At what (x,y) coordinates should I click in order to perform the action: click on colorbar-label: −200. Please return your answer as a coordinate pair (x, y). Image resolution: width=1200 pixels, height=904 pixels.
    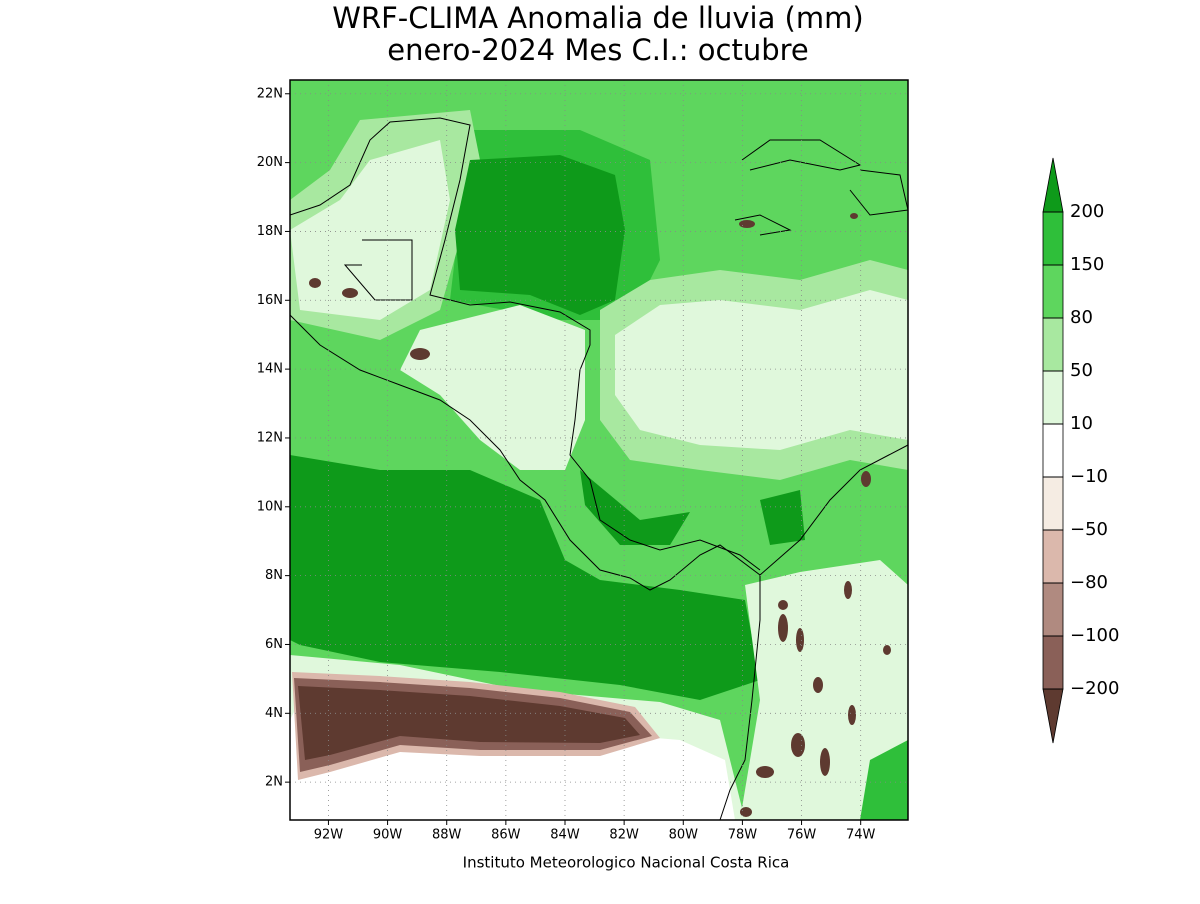
    Looking at the image, I should click on (1094, 688).